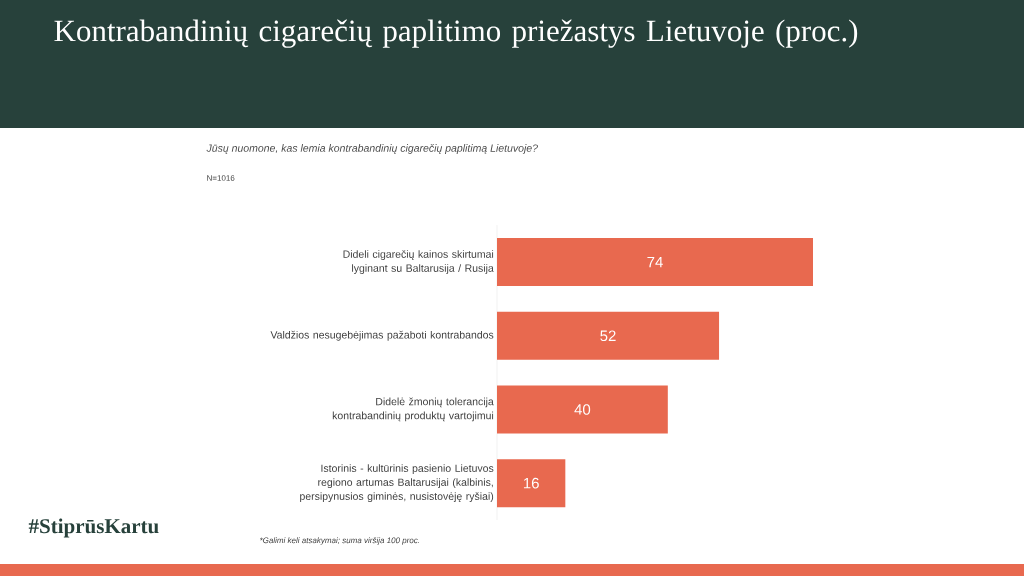 This screenshot has height=576, width=1024. Describe the element at coordinates (382, 335) in the screenshot. I see `y-tick-label: Valdžios nesugebėjimas pažaboti kontrabandos` at that location.